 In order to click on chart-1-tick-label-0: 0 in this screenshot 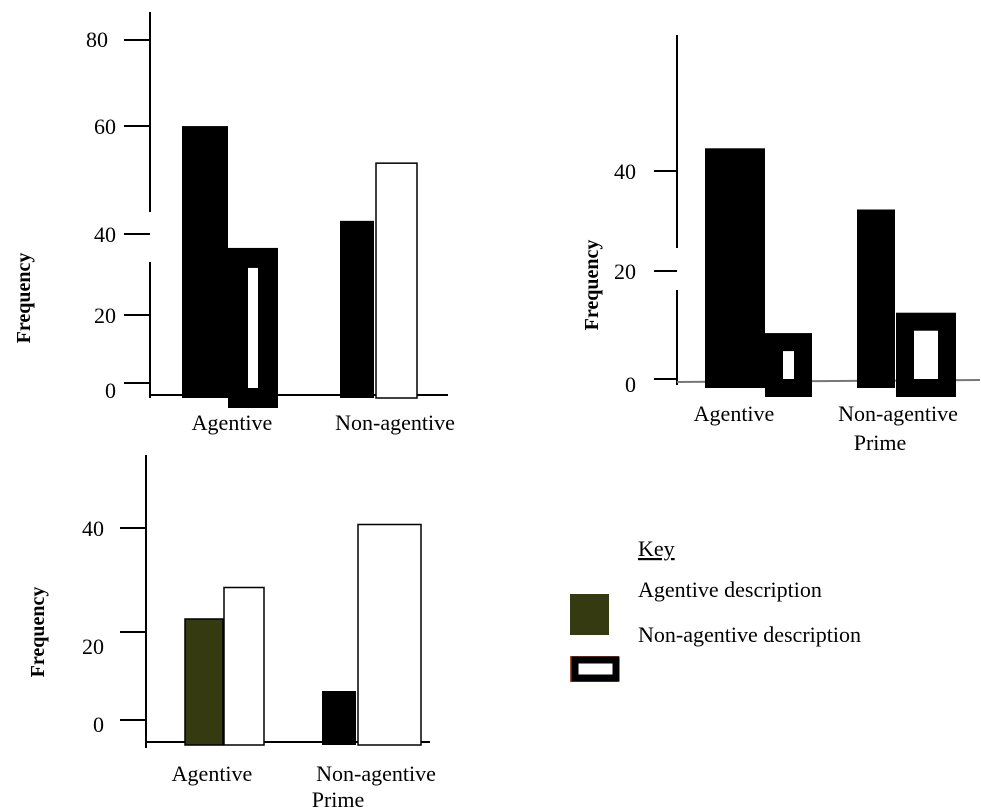, I will do `click(110, 390)`.